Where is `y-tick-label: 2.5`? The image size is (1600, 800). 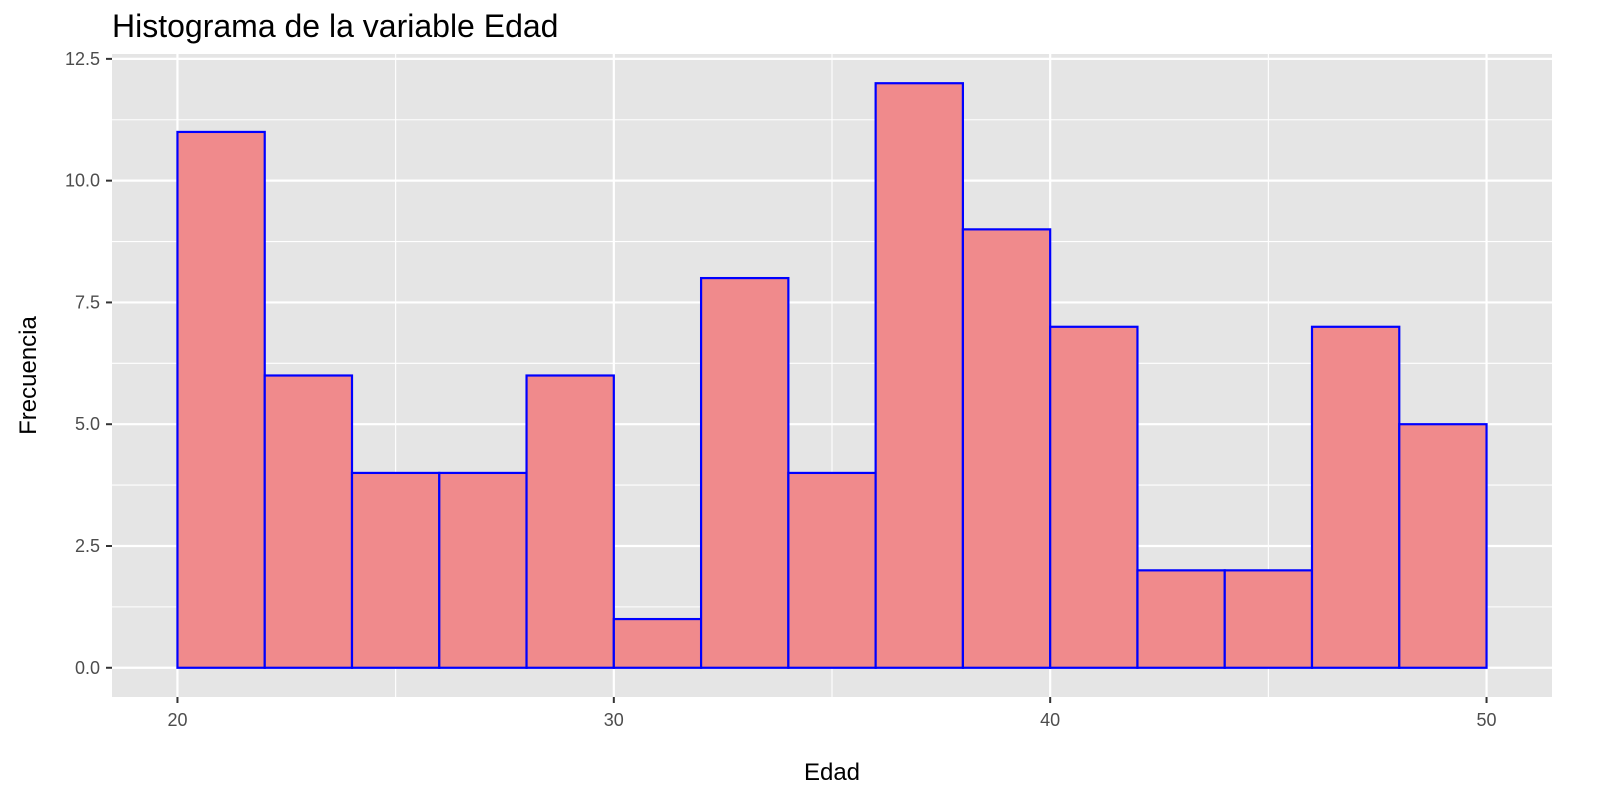
y-tick-label: 2.5 is located at coordinates (87, 546).